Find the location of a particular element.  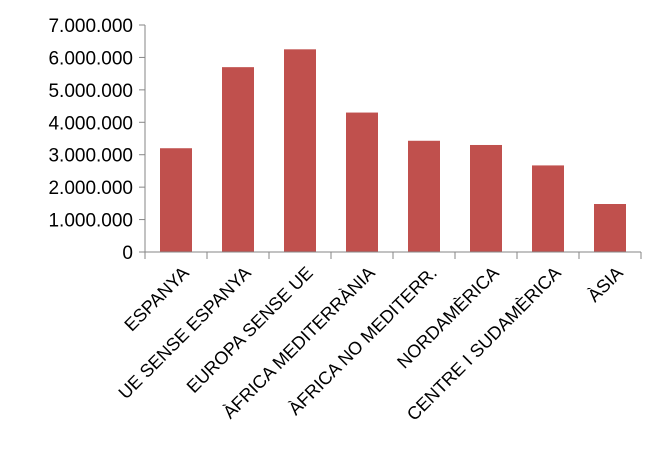

y-tick-label: 3.000.000 is located at coordinates (90, 156).